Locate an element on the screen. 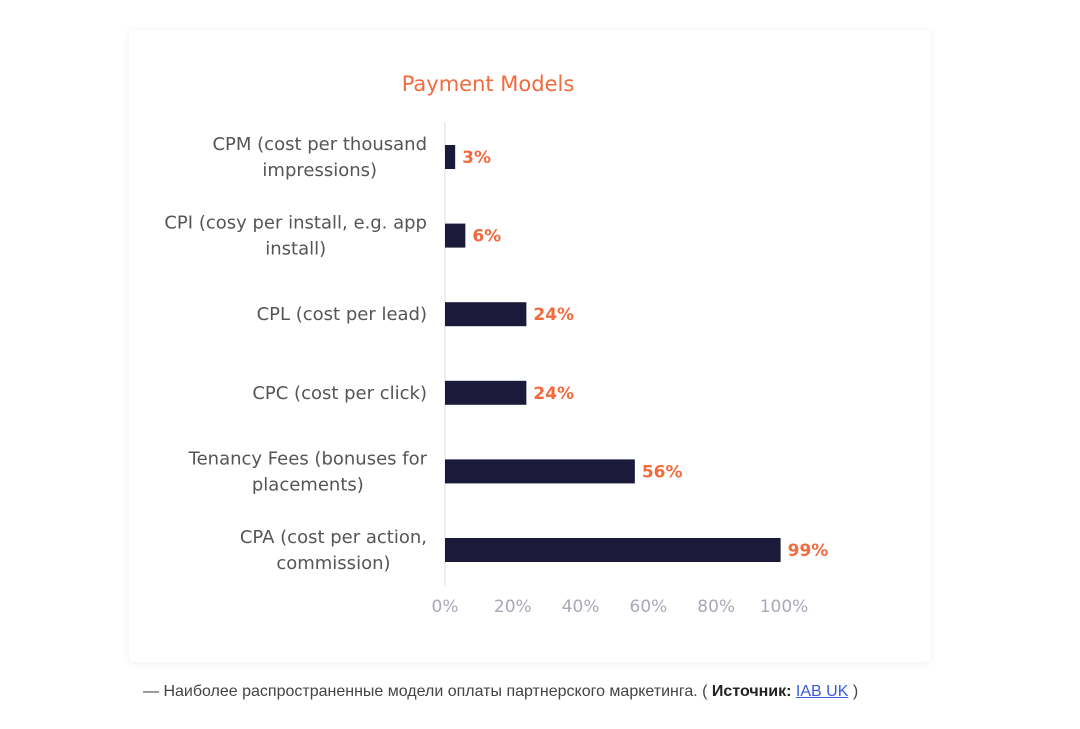  value-label-0: 3% is located at coordinates (476, 158).